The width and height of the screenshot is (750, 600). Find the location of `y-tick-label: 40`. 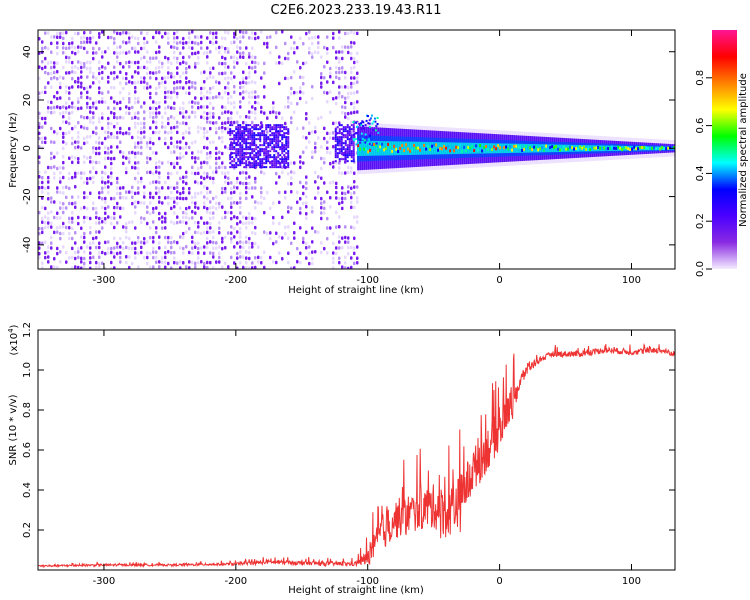

y-tick-label: 40 is located at coordinates (27, 51).